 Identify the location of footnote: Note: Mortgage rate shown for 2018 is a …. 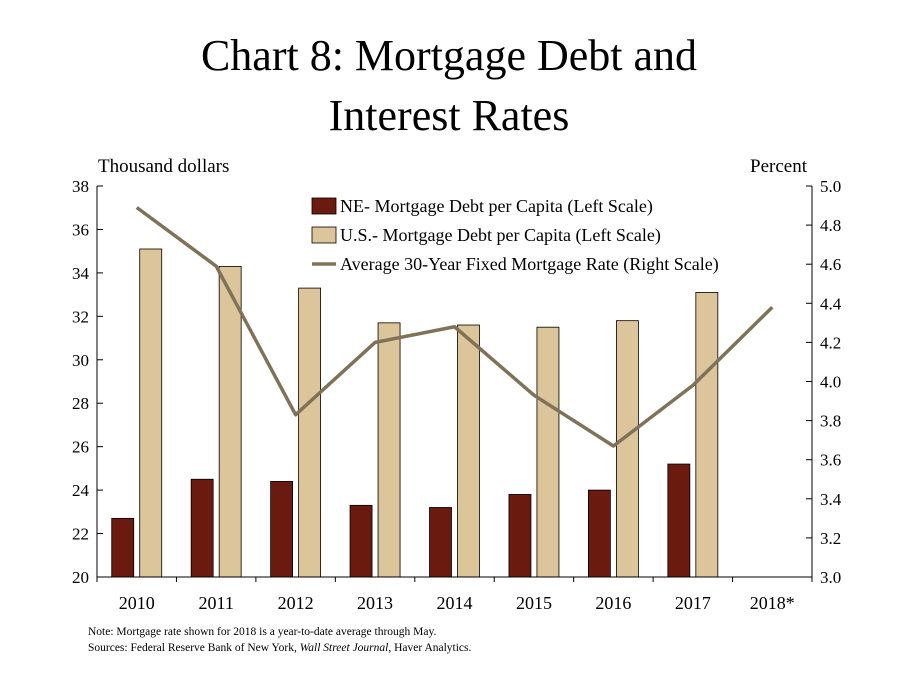
(262, 632).